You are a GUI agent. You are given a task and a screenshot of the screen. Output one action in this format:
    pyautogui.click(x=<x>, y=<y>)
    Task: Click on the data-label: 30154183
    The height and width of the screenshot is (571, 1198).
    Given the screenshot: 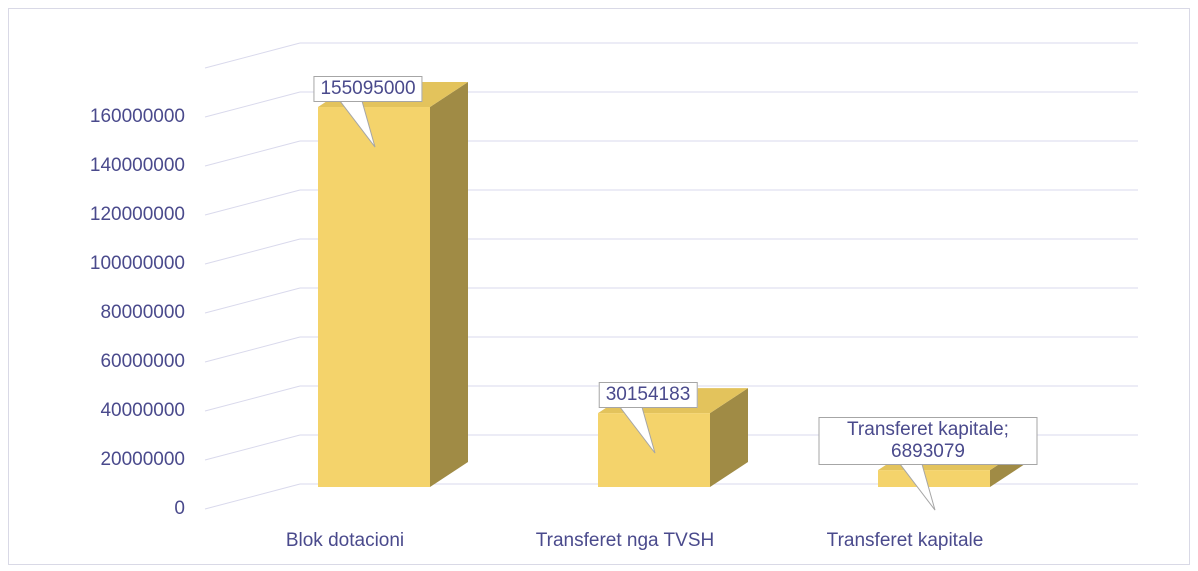 What is the action you would take?
    pyautogui.click(x=648, y=395)
    